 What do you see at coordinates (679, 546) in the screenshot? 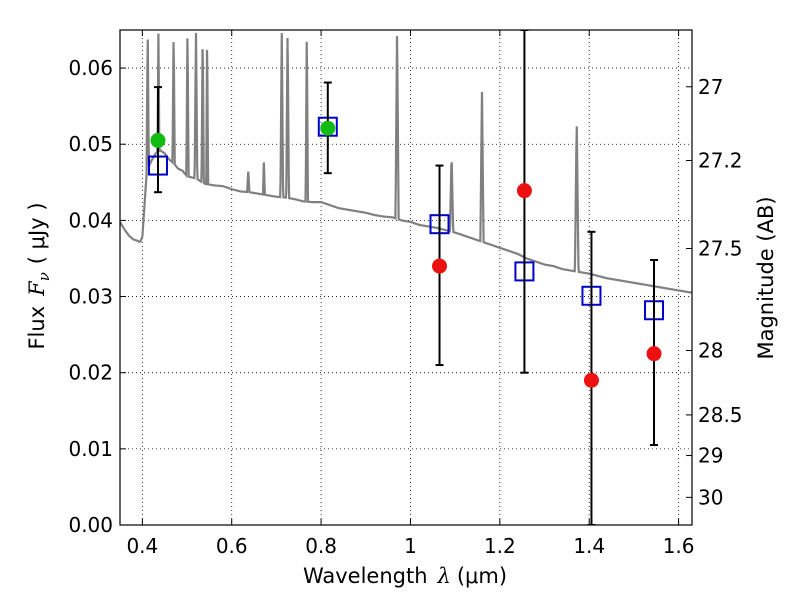
I see `x-tick-label: 1.6` at bounding box center [679, 546].